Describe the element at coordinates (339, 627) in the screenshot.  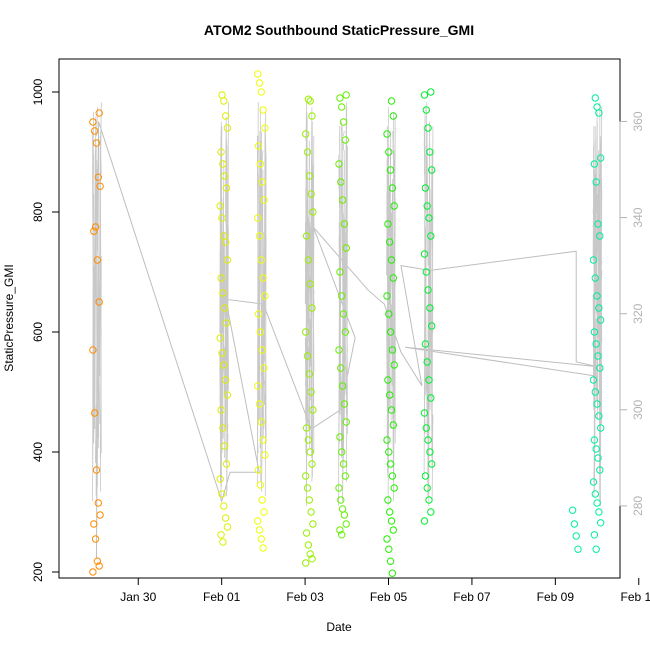
I see `x-axis-label: Date` at that location.